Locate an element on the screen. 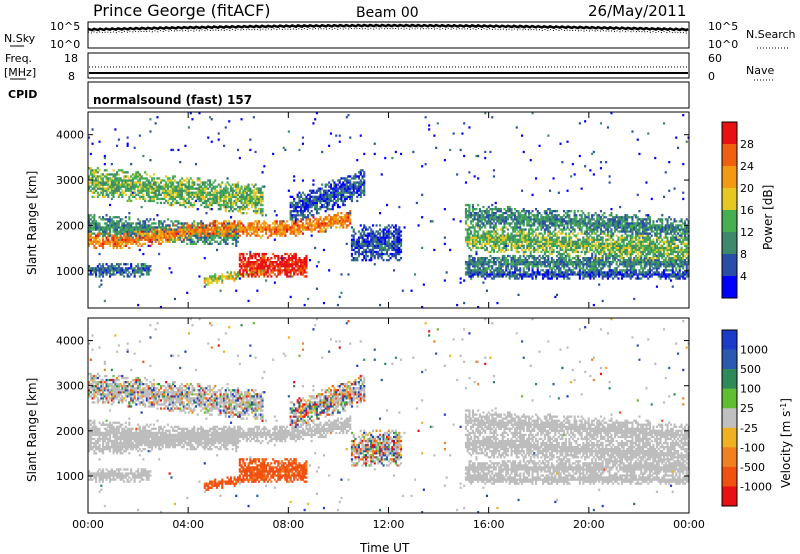 The width and height of the screenshot is (800, 554). search-noise-line is located at coordinates (388, 30).